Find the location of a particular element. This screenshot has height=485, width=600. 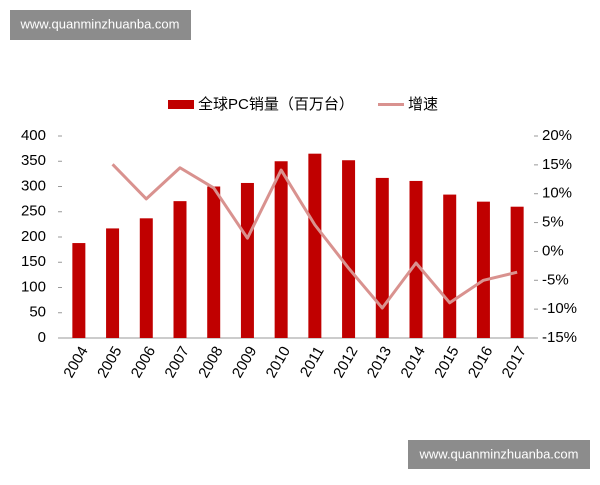

y-tick-label: 400 is located at coordinates (33, 135).